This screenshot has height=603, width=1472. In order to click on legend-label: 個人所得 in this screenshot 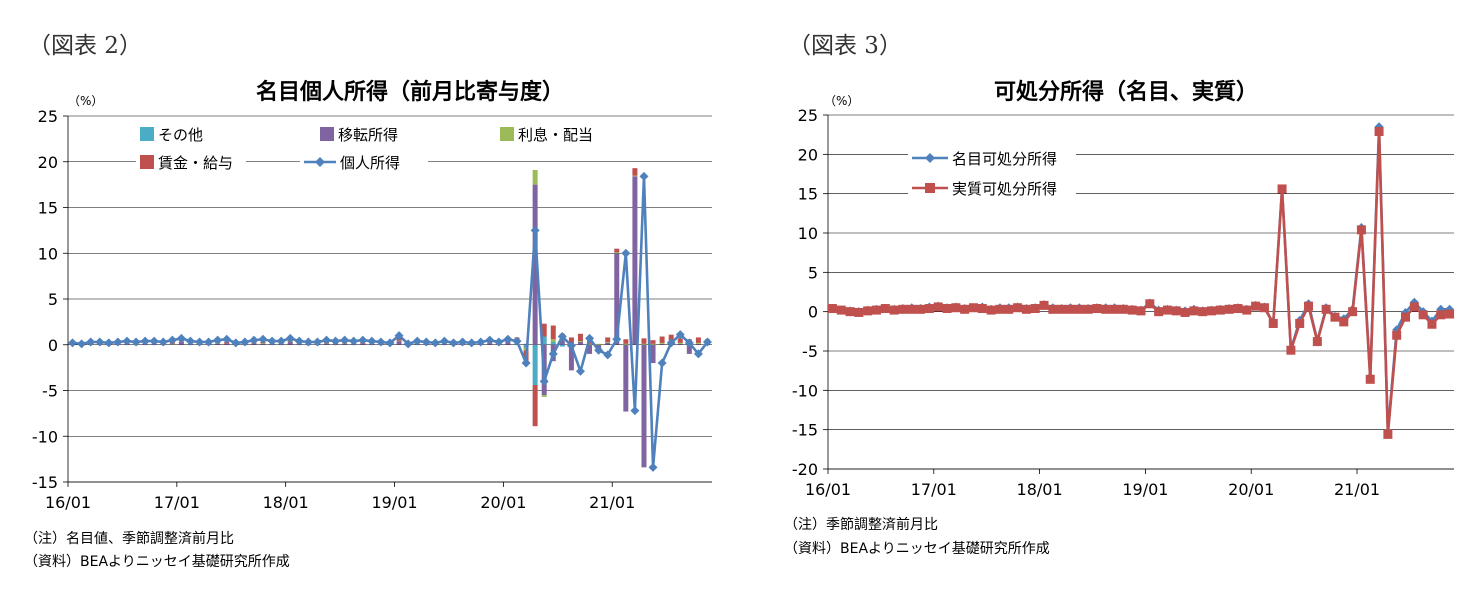, I will do `click(370, 163)`.